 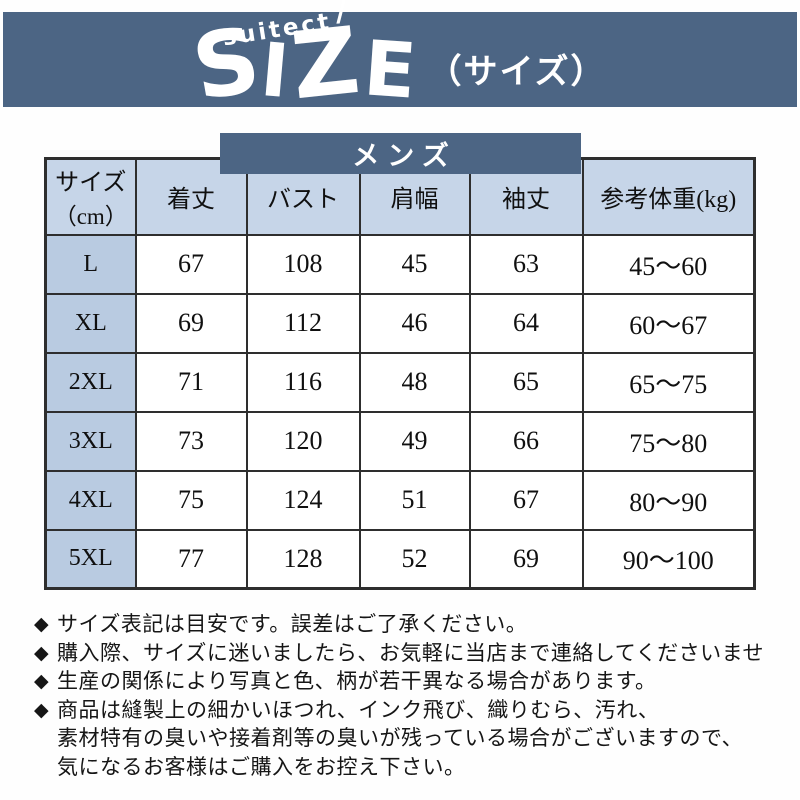 What do you see at coordinates (526, 382) in the screenshot?
I see `measurement-cell: 65` at bounding box center [526, 382].